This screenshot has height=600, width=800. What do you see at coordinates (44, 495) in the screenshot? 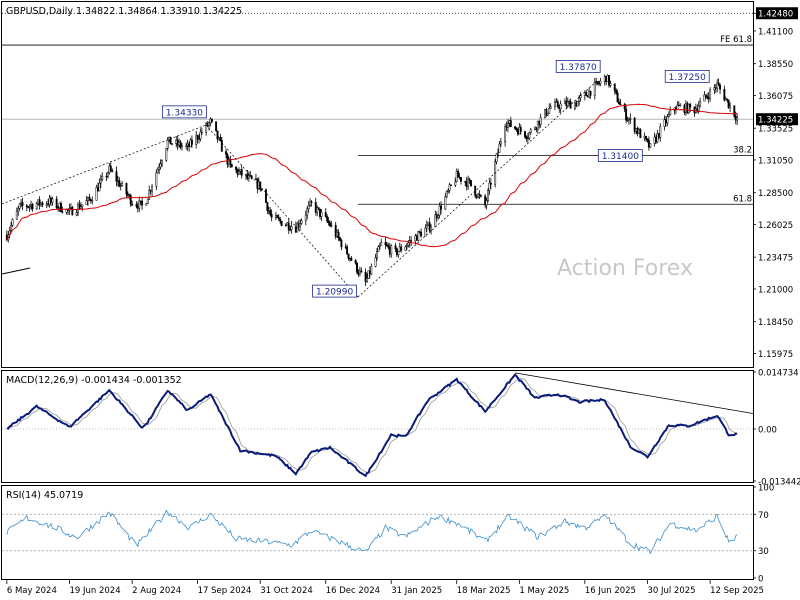
I see `rsi-title: RSI(14) 45.0719` at bounding box center [44, 495].